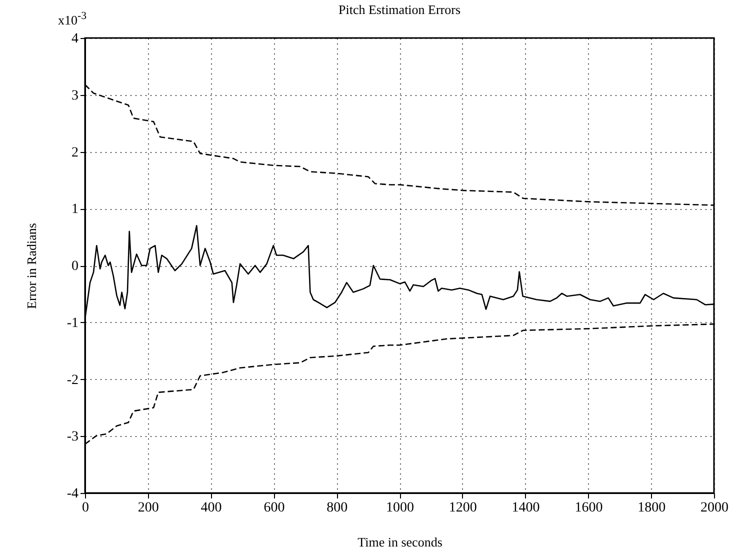 The height and width of the screenshot is (557, 739). I want to click on x-tick-label: 1200, so click(462, 508).